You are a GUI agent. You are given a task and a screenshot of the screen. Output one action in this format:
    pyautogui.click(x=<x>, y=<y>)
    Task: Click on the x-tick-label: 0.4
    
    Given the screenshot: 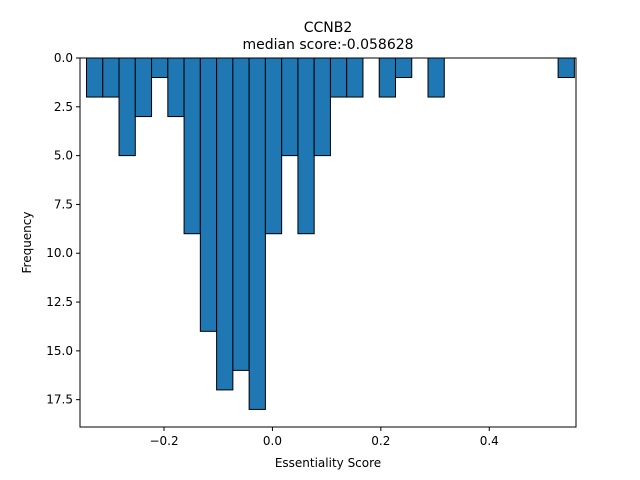 What is the action you would take?
    pyautogui.click(x=489, y=441)
    